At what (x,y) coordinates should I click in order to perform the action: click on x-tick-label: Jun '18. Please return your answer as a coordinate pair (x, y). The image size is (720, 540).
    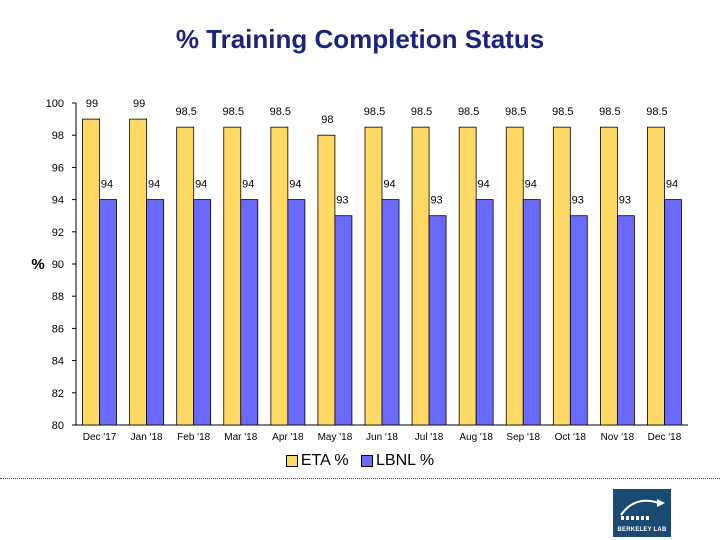
    Looking at the image, I should click on (382, 437).